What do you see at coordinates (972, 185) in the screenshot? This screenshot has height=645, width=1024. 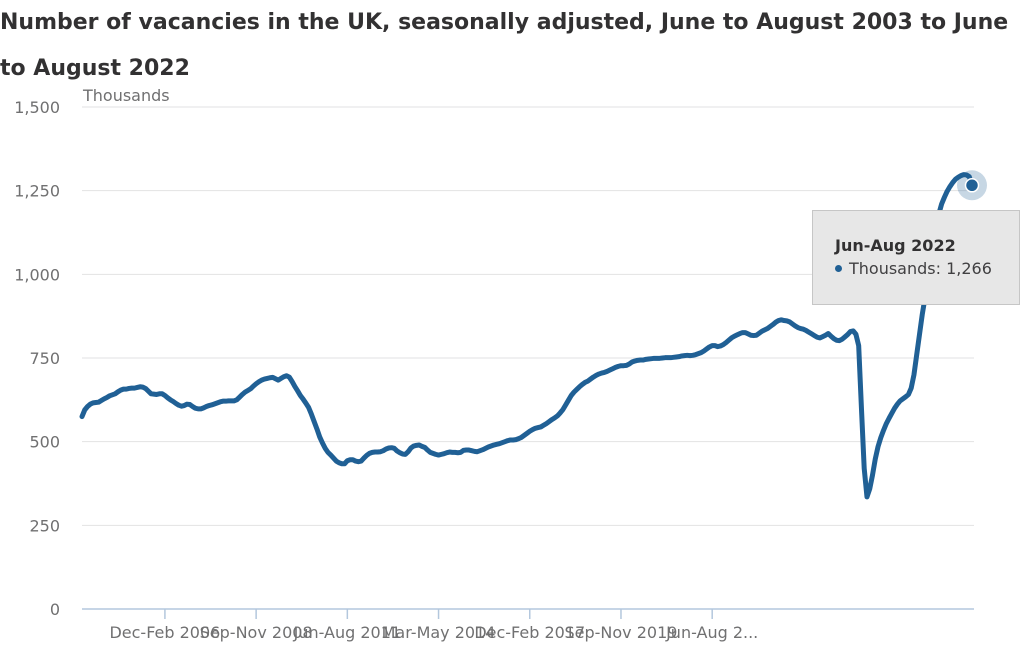 I see `data-point` at bounding box center [972, 185].